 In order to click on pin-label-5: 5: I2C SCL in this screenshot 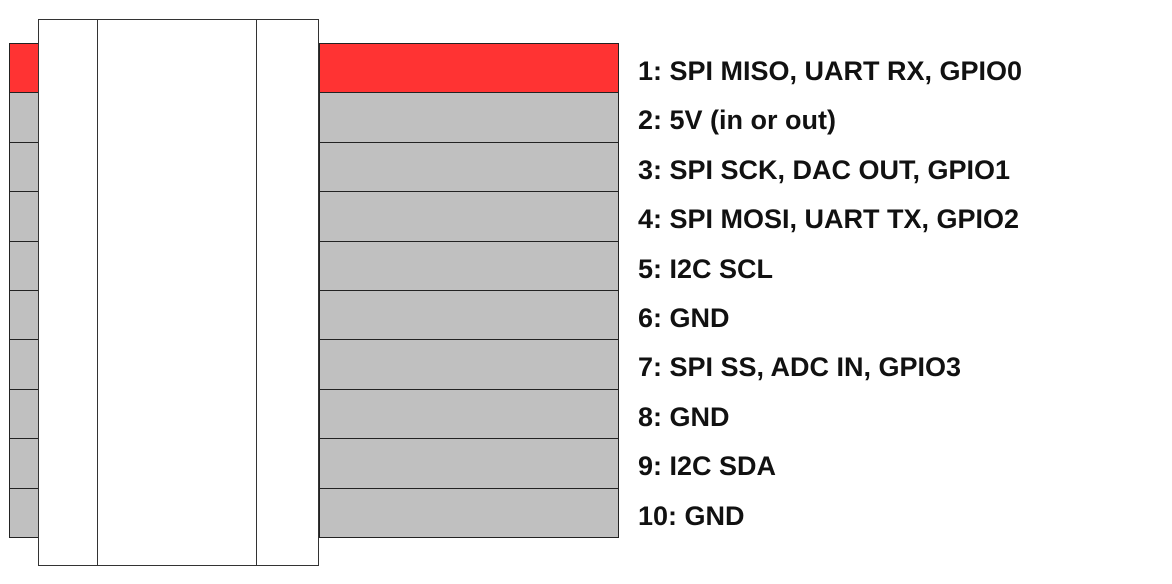, I will do `click(706, 268)`.